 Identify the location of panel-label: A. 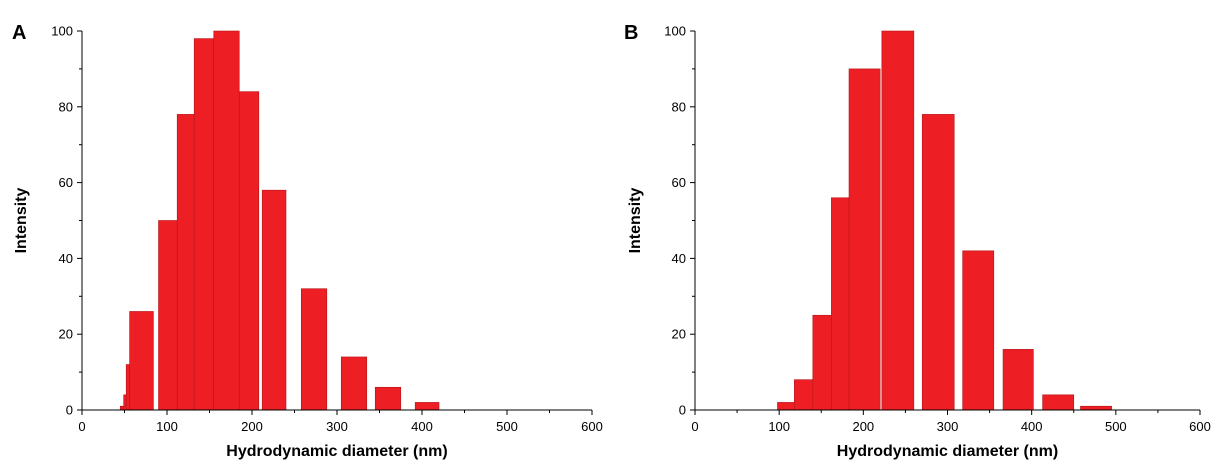
(19, 33).